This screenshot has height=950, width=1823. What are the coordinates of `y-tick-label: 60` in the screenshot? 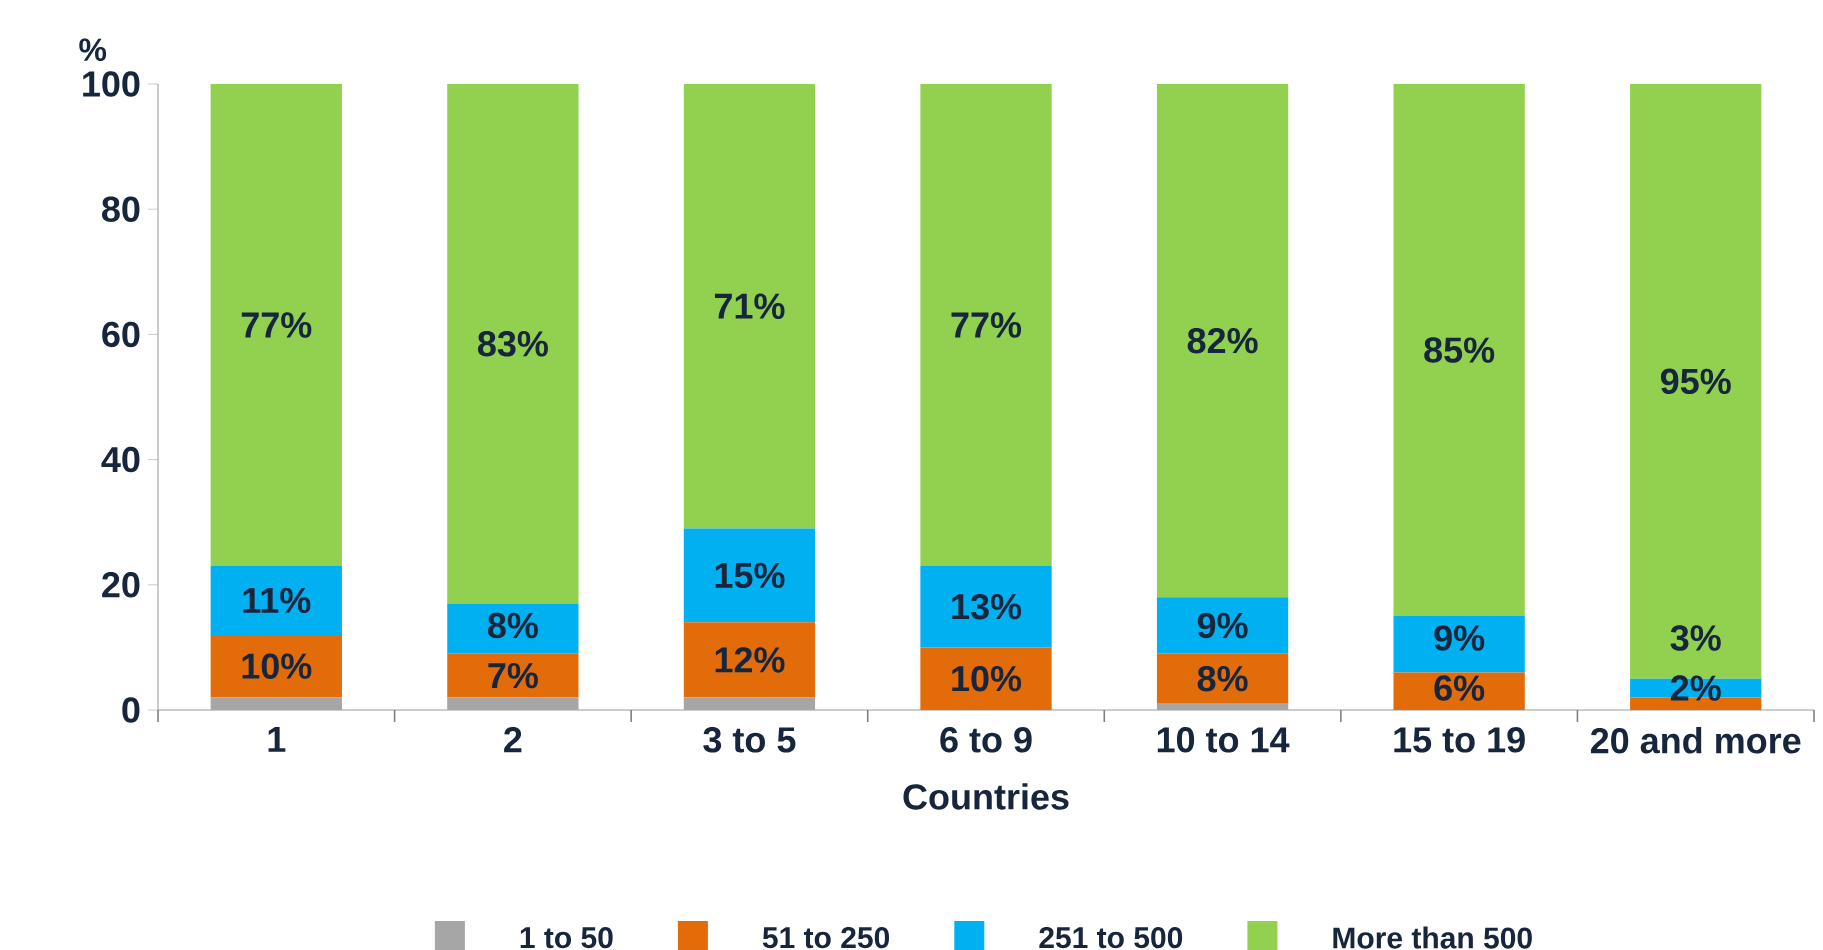 It's located at (121, 334).